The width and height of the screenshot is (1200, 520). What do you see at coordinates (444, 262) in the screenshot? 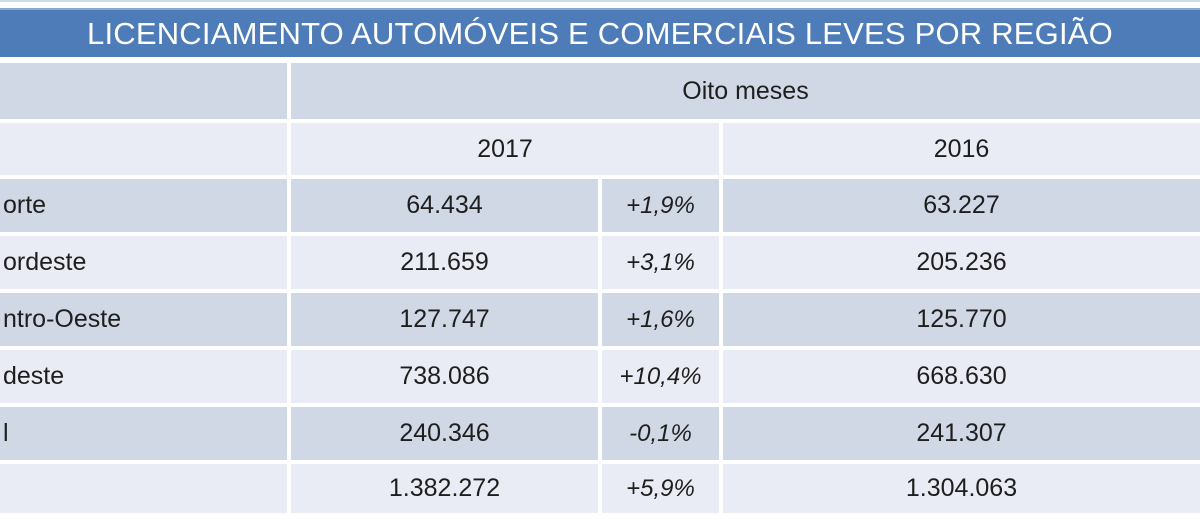
I see `value-2017: 211.659` at bounding box center [444, 262].